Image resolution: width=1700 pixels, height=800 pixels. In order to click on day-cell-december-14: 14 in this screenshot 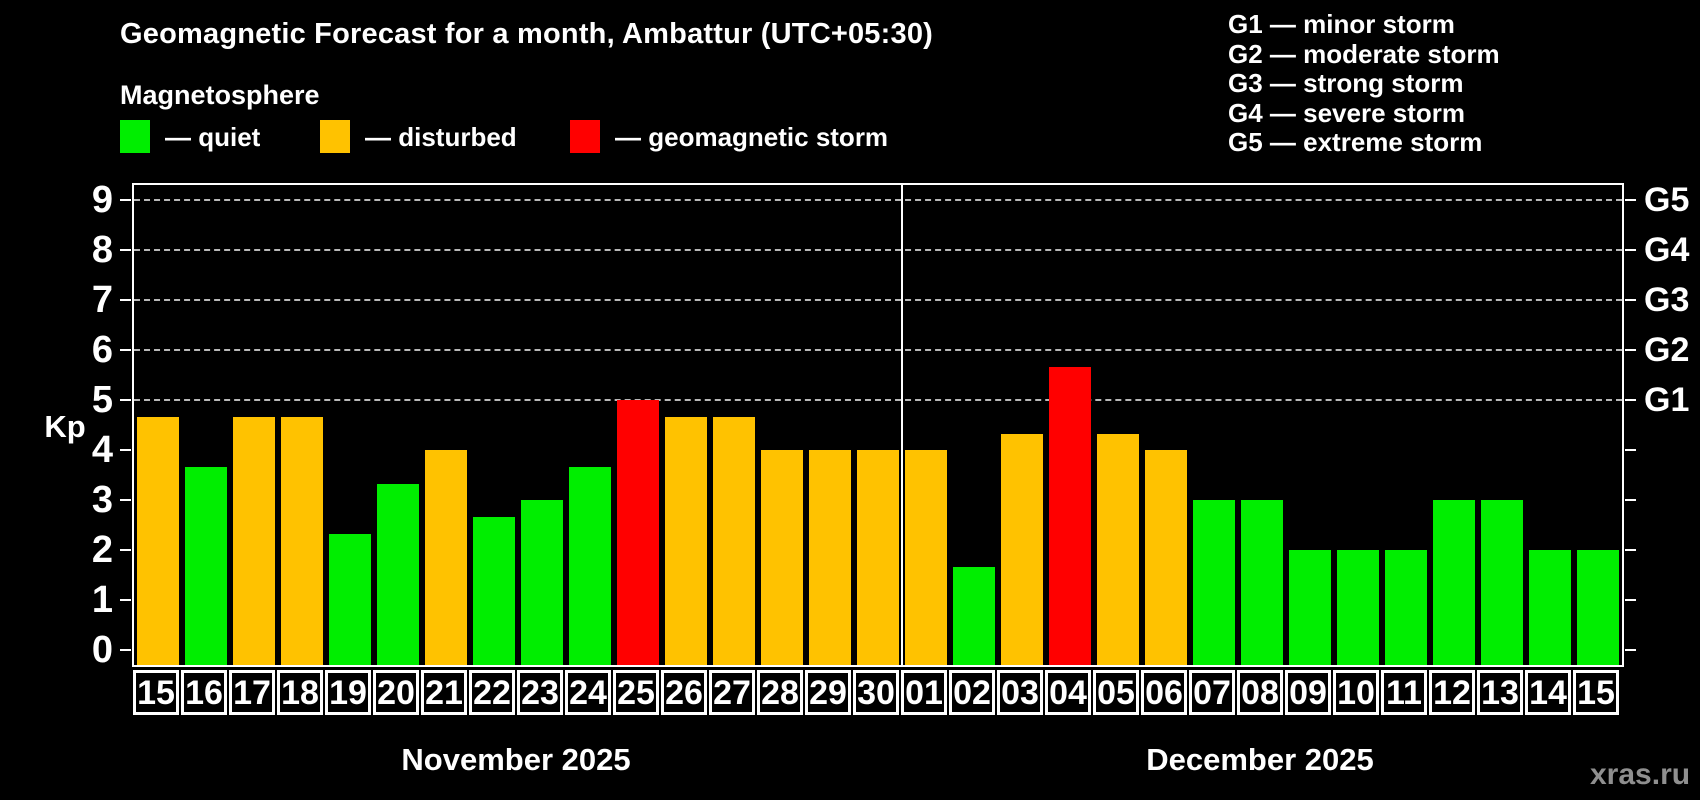, I will do `click(1548, 692)`.